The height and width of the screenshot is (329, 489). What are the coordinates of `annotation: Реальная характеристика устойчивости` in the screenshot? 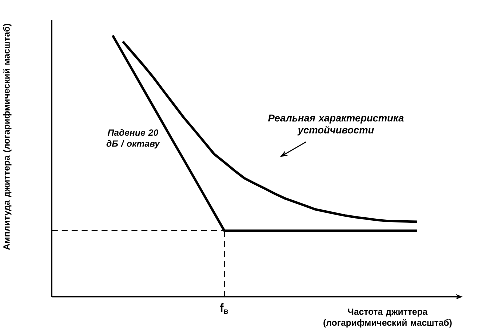 It's located at (336, 125).